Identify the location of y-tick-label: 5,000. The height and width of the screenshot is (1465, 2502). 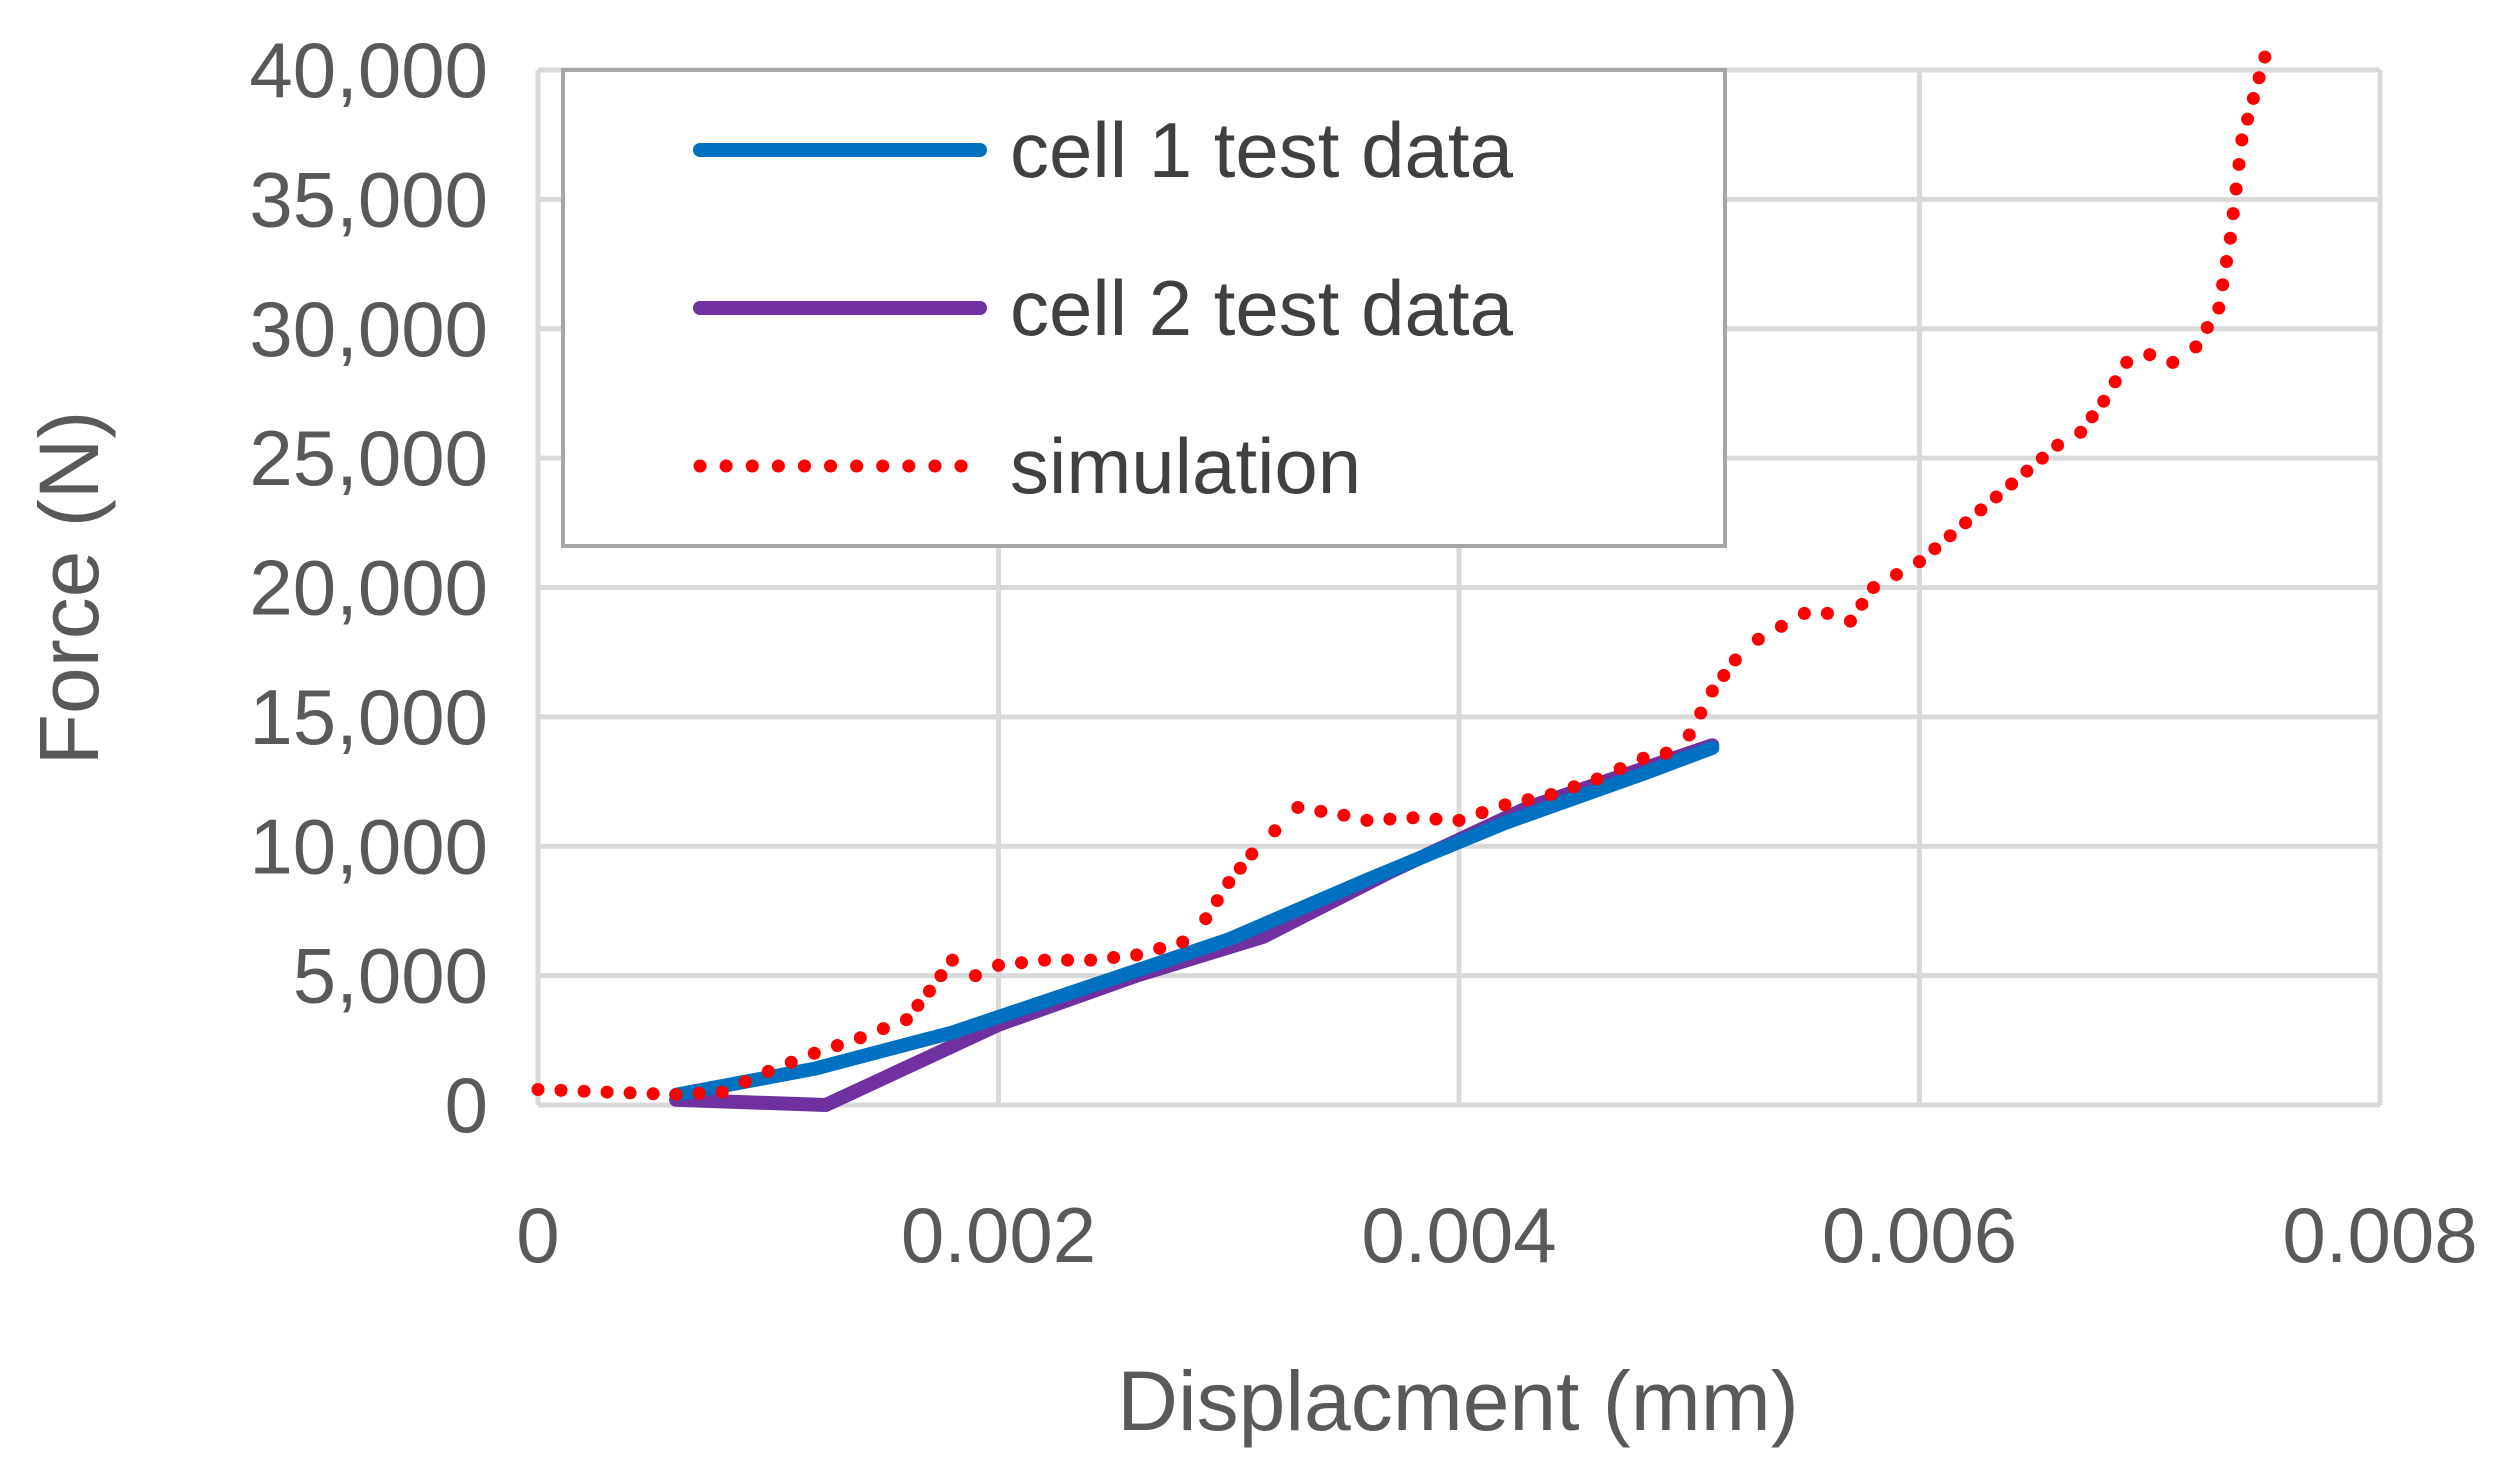
(390, 976).